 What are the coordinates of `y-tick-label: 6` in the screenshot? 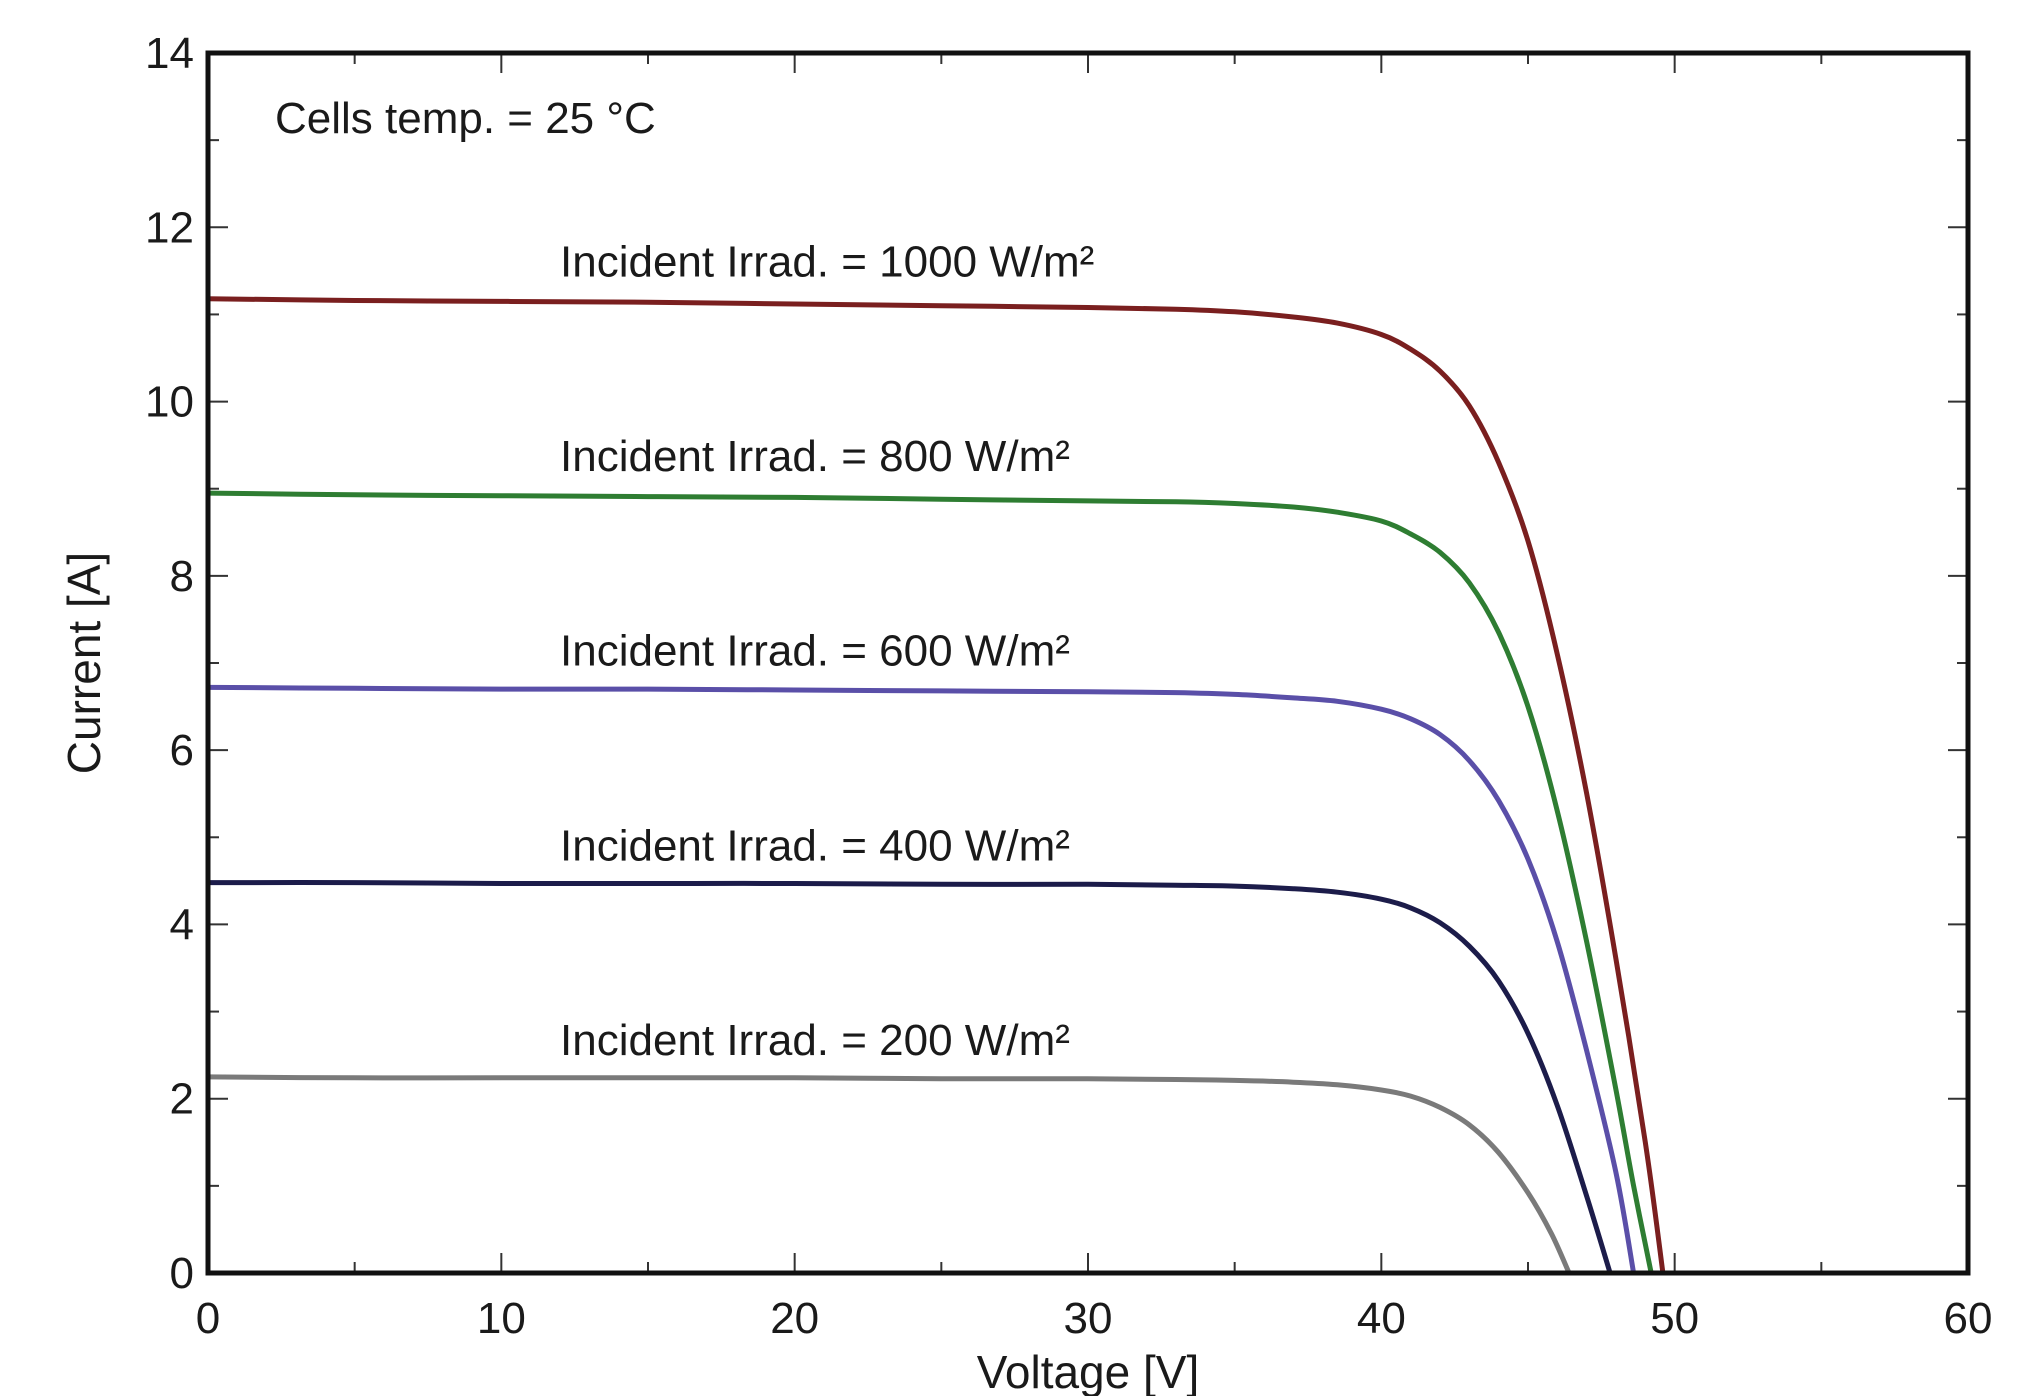 It's located at (182, 750).